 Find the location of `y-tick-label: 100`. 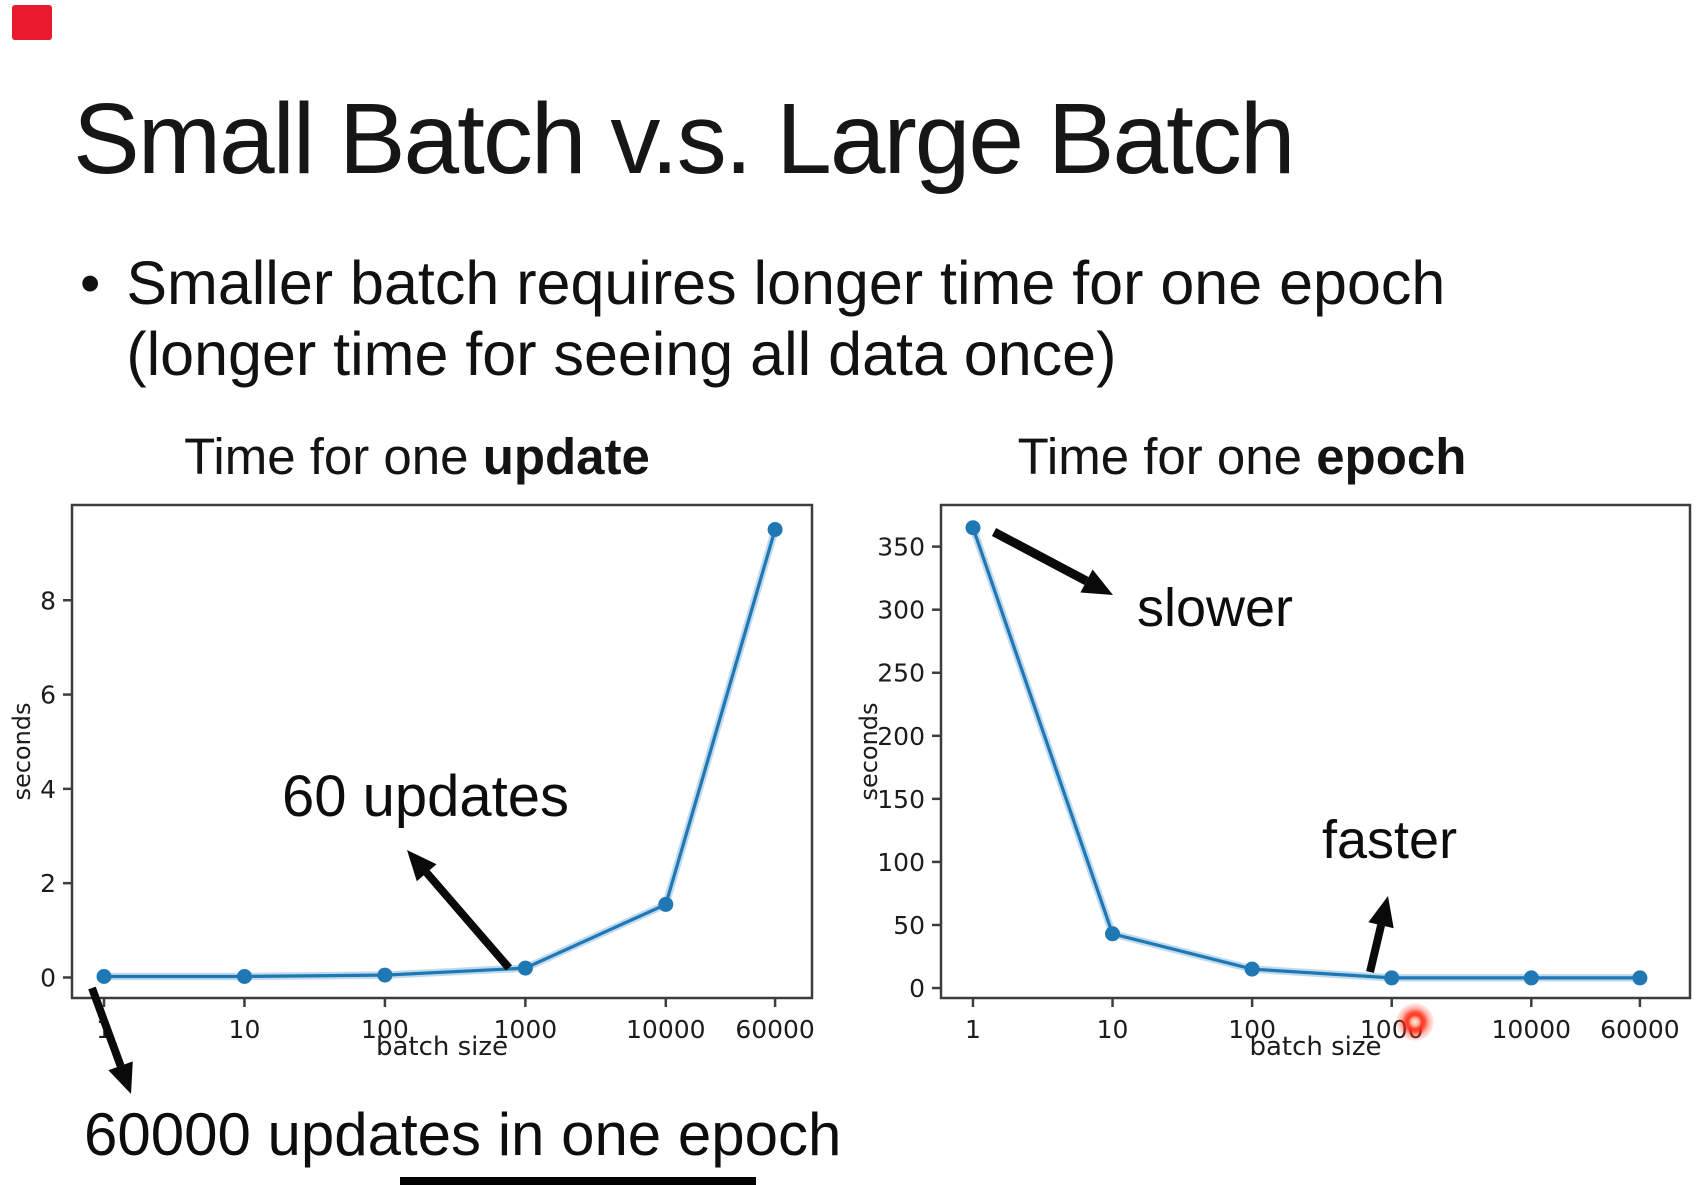

y-tick-label: 100 is located at coordinates (901, 862).